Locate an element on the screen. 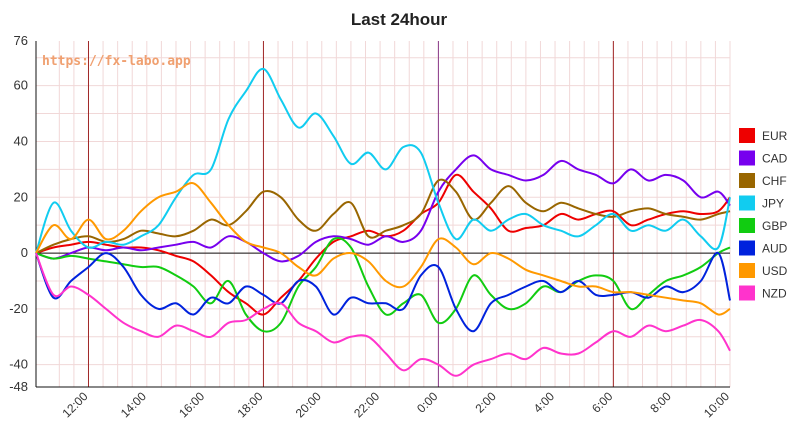 The height and width of the screenshot is (425, 798). y-tick-label: 20 is located at coordinates (21, 196).